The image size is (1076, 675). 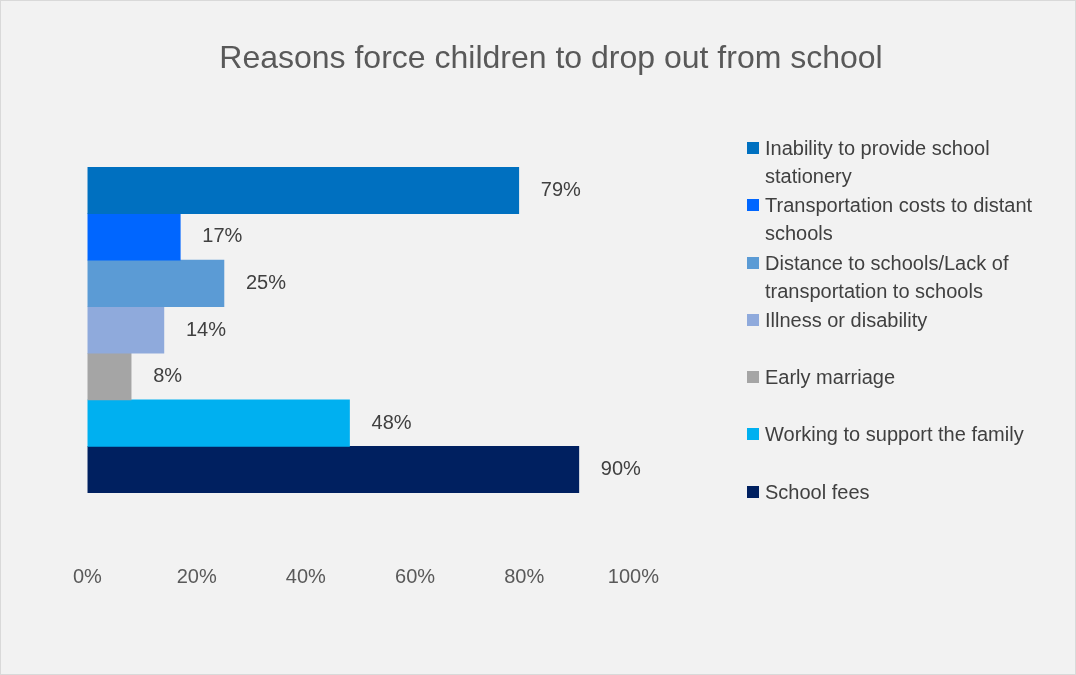 What do you see at coordinates (391, 421) in the screenshot?
I see `data-label: 48%` at bounding box center [391, 421].